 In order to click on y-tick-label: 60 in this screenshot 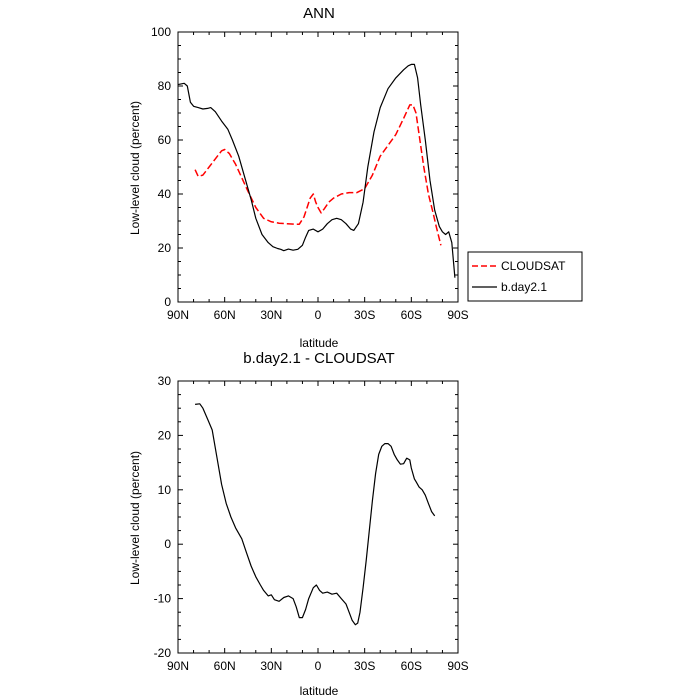, I will do `click(165, 140)`.